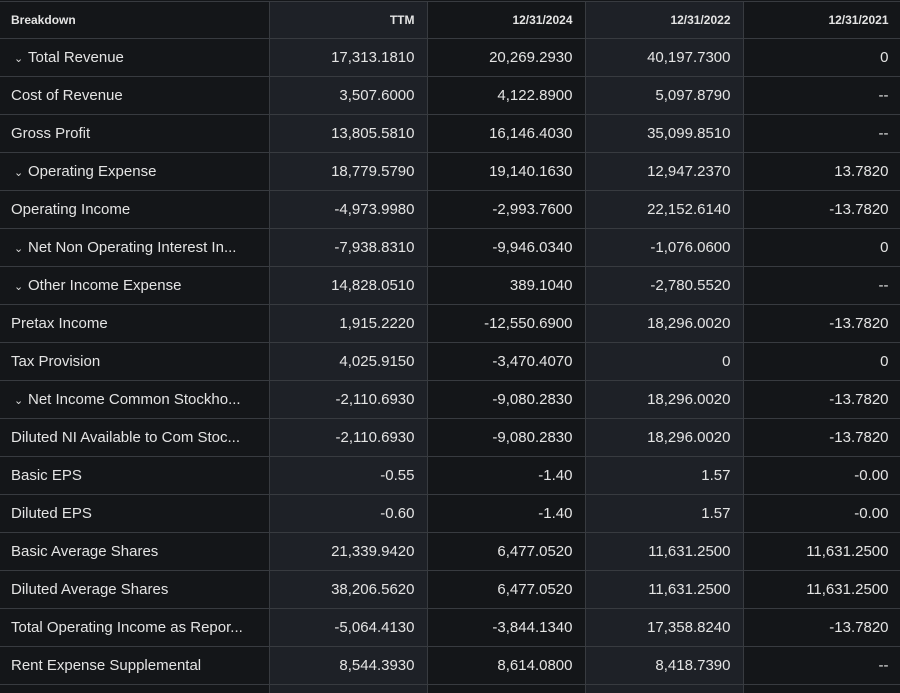  I want to click on value-cell: 5,097.8790, so click(664, 95).